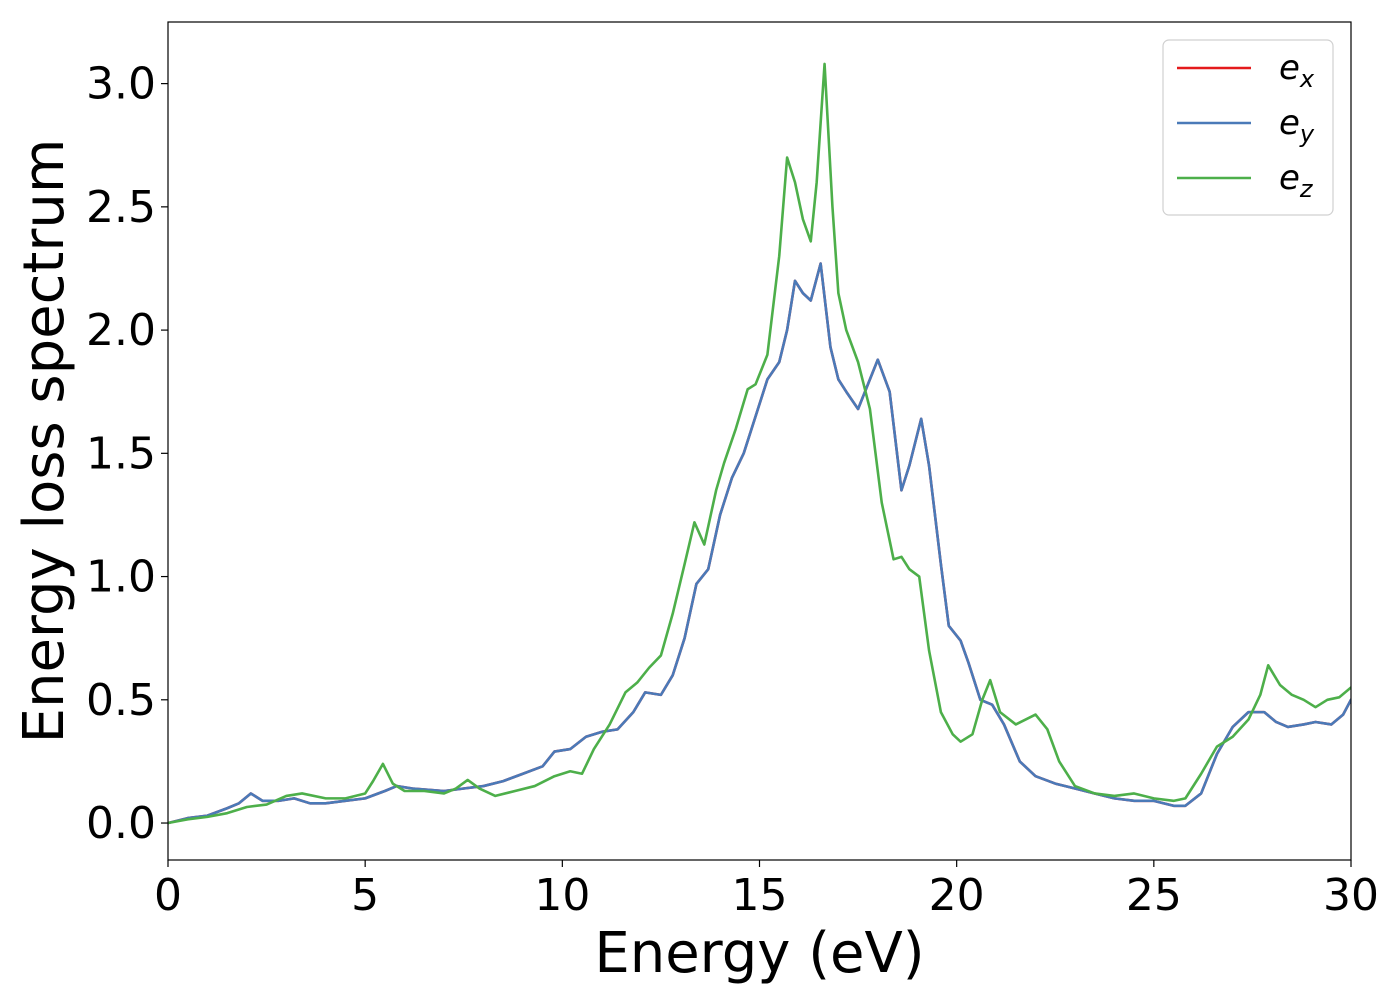  Describe the element at coordinates (121, 453) in the screenshot. I see `y-tick-label: 1.5` at that location.